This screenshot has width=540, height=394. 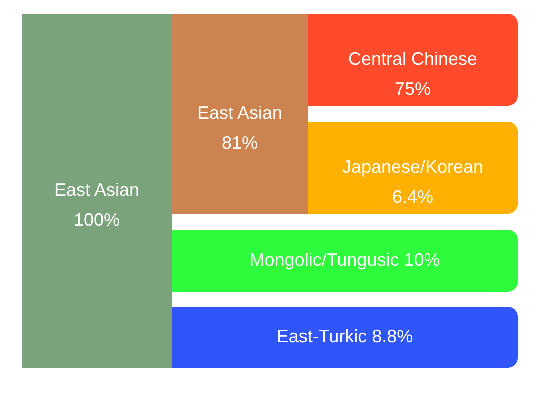 I want to click on data-label: 8.8%, so click(x=393, y=336).